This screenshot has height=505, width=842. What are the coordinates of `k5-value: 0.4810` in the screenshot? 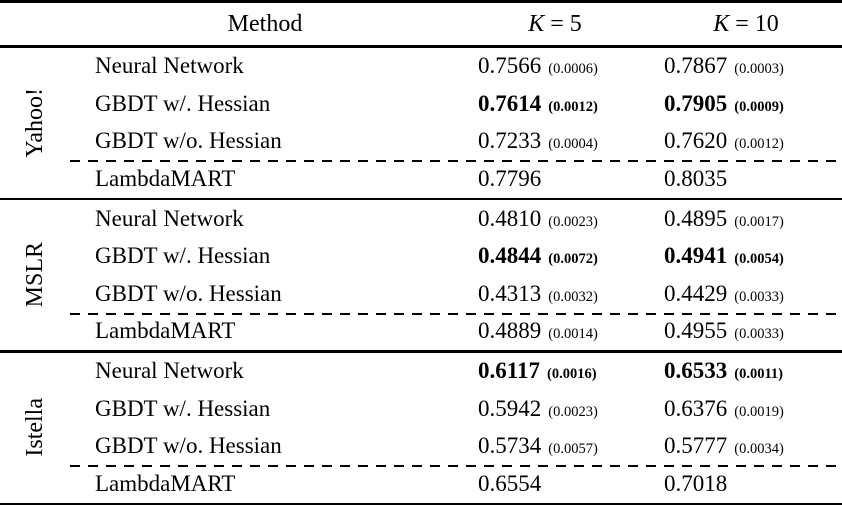 It's located at (510, 218).